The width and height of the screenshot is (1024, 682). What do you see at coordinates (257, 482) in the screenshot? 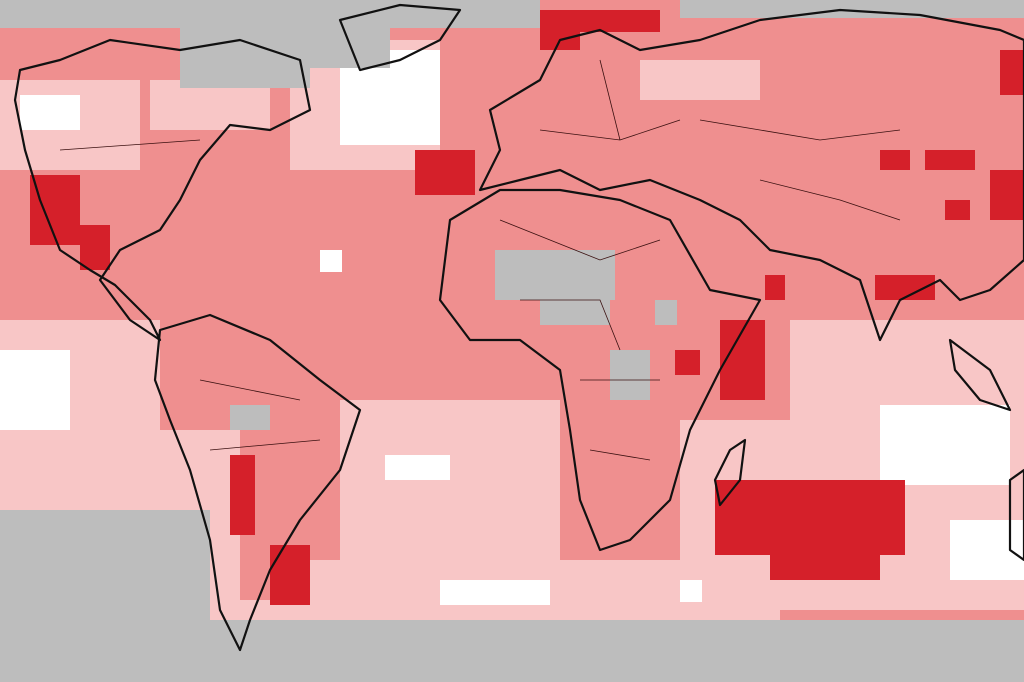
I see `south-america` at bounding box center [257, 482].